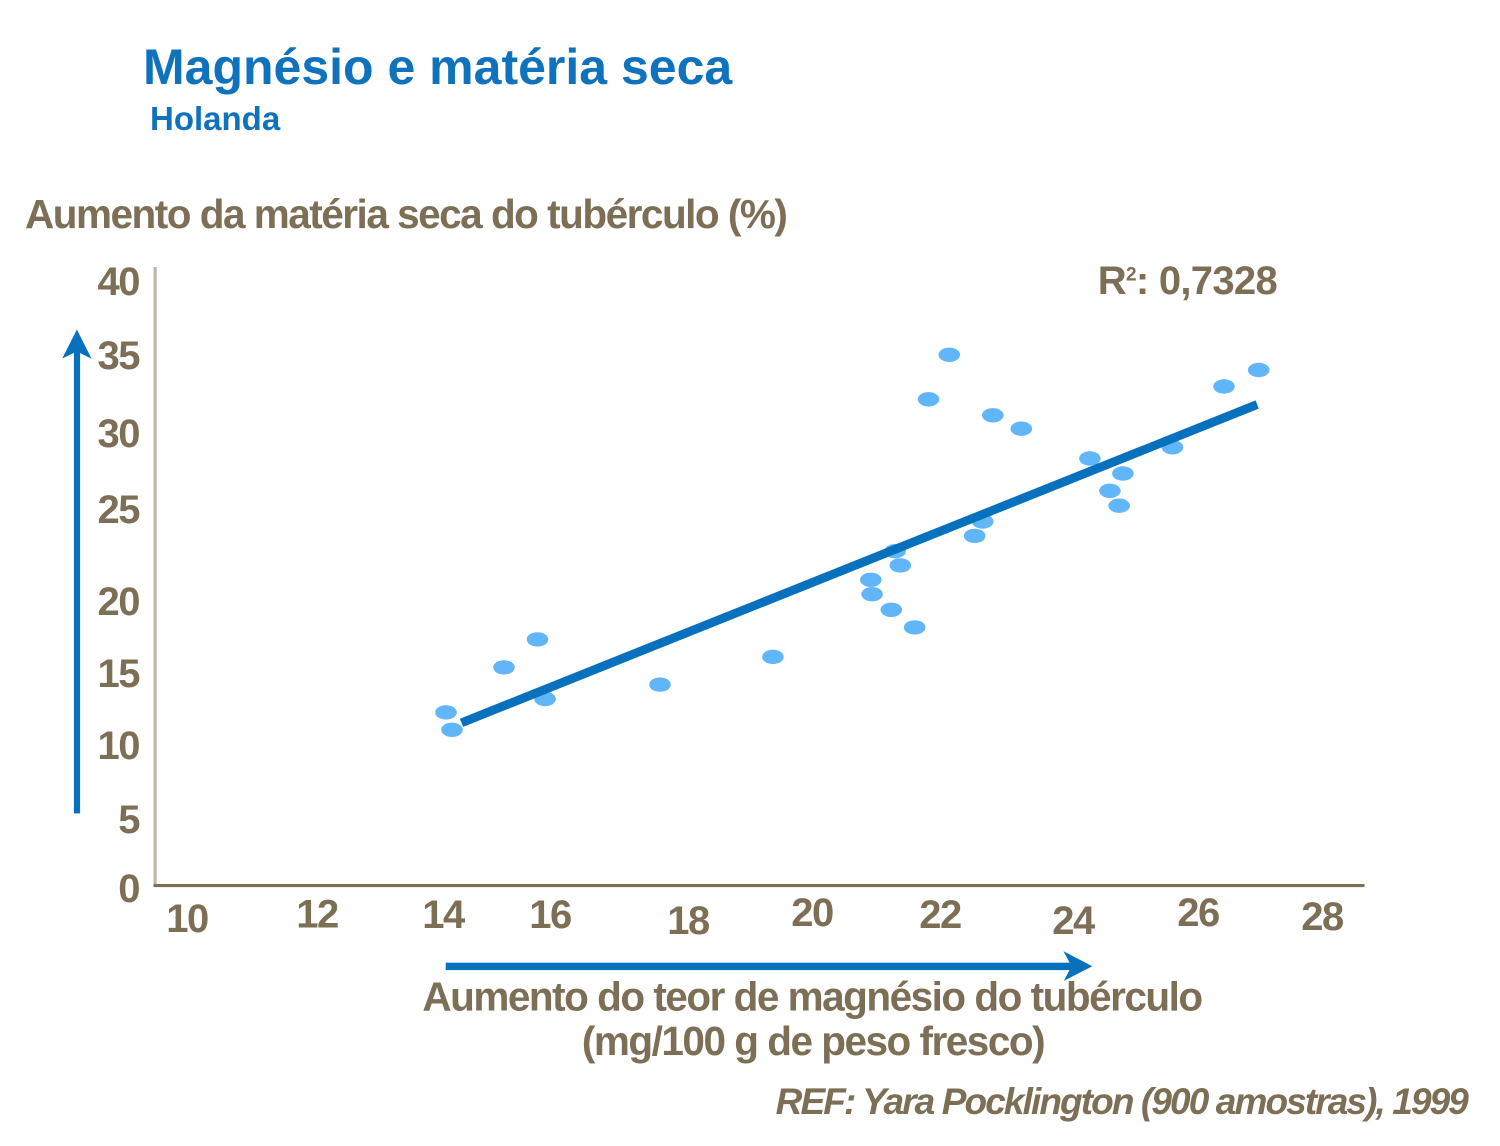 This screenshot has width=1500, height=1146. Describe the element at coordinates (813, 1041) in the screenshot. I see `svg-text: (mg/100 g de peso fresco)` at that location.